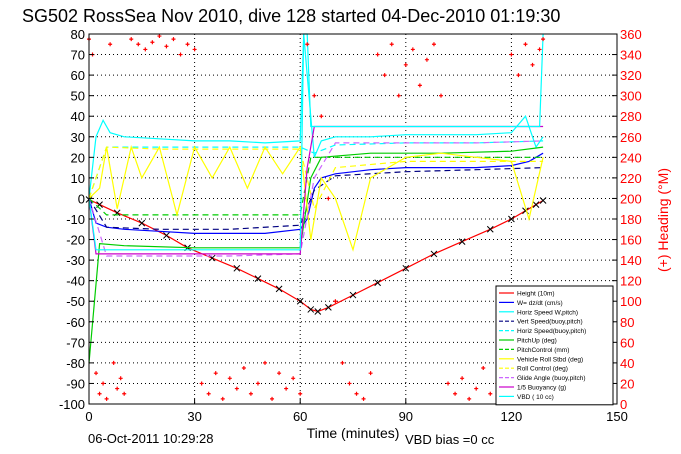 Image resolution: width=681 pixels, height=454 pixels. I want to click on legend-entry: Horiz Speed W,pitch), so click(547, 312).